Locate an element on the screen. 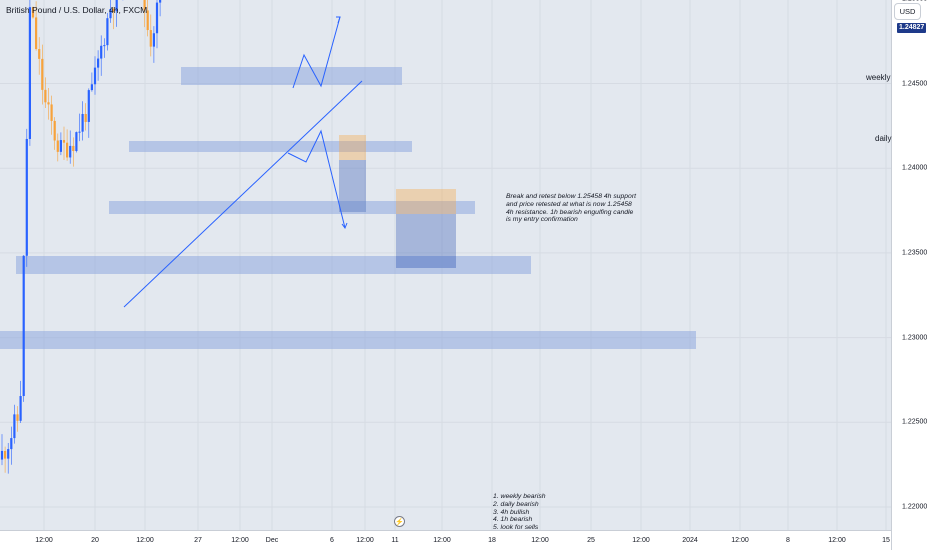  time-tick-label: 15 is located at coordinates (886, 540).